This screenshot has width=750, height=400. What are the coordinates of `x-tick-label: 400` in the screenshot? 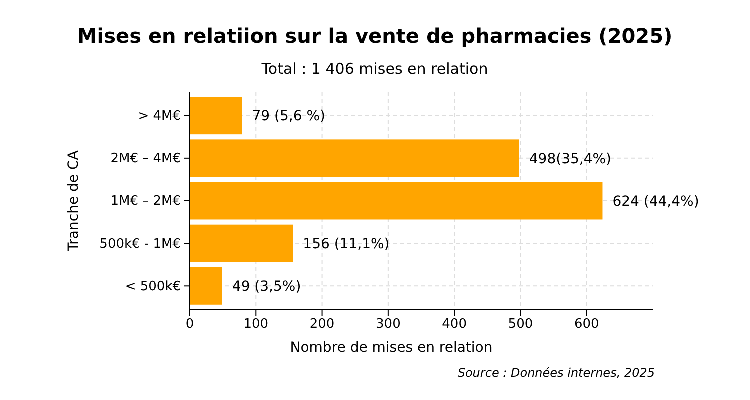 It's located at (454, 324).